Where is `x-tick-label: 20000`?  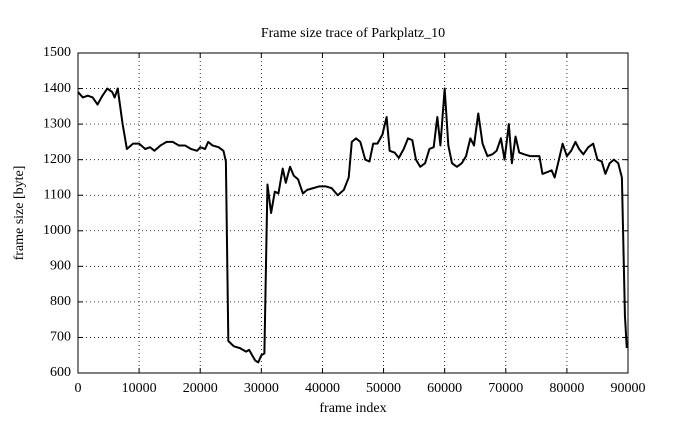 x-tick-label: 20000 is located at coordinates (200, 388).